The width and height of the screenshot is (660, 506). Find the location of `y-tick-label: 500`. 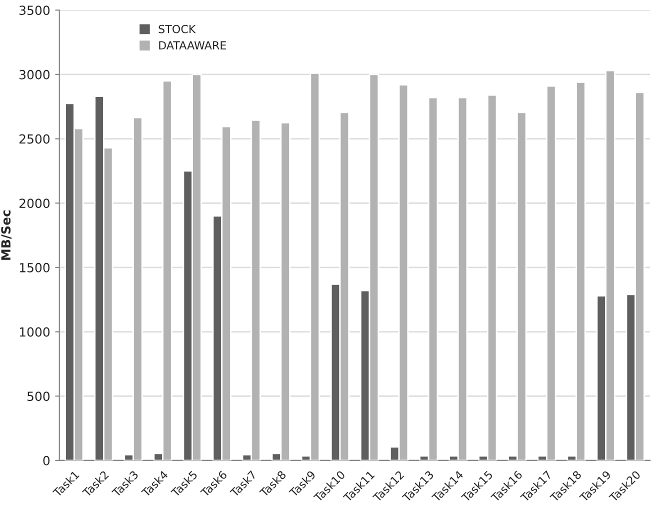

y-tick-label: 500 is located at coordinates (38, 397).